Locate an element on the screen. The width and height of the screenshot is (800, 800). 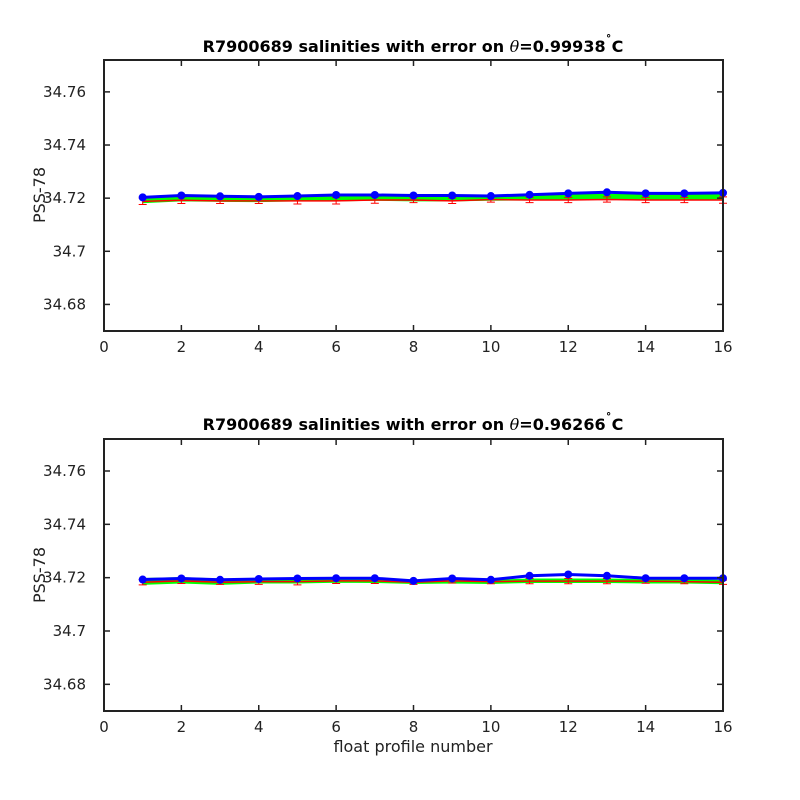
panel-bottom-xtick-label: 4 is located at coordinates (259, 727).